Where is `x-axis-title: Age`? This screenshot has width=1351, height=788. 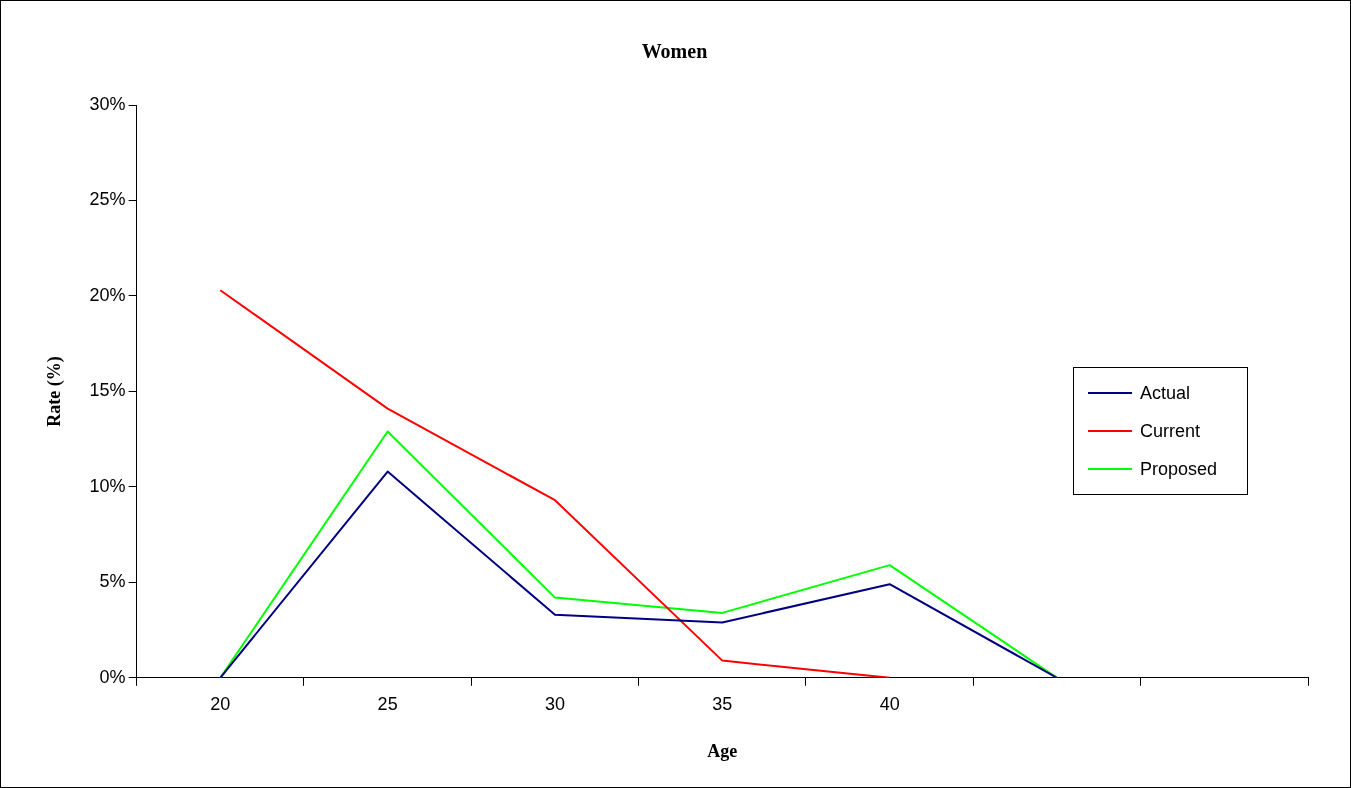 x-axis-title: Age is located at coordinates (722, 750).